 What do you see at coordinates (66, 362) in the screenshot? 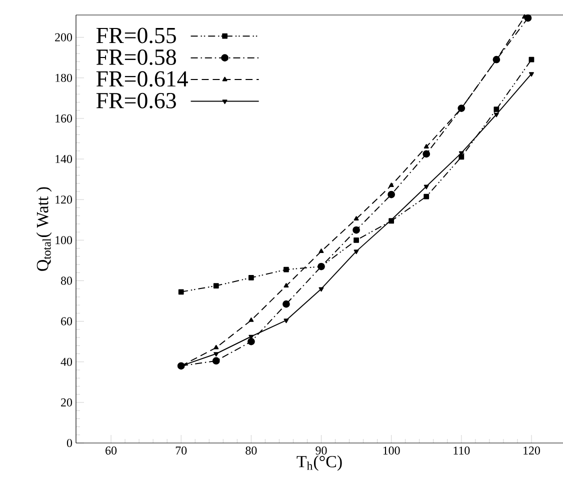
I see `y-tick-label: 40` at bounding box center [66, 362].